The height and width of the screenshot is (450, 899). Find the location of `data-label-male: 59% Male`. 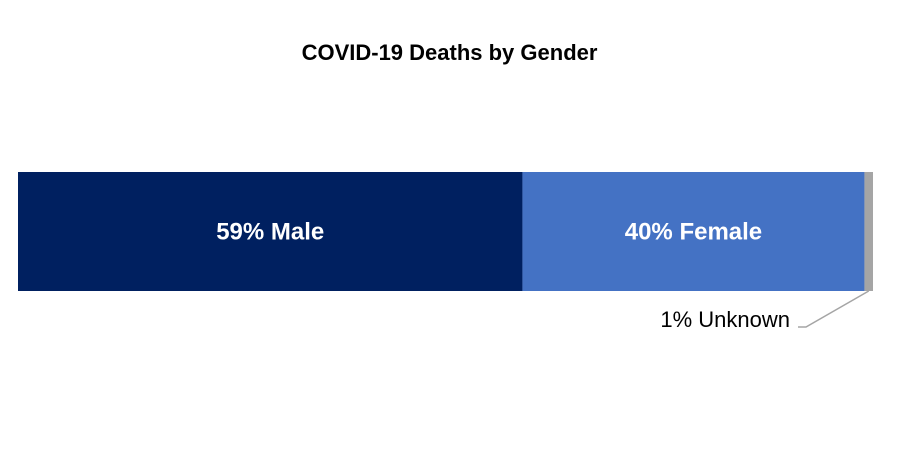

data-label-male: 59% Male is located at coordinates (270, 232).